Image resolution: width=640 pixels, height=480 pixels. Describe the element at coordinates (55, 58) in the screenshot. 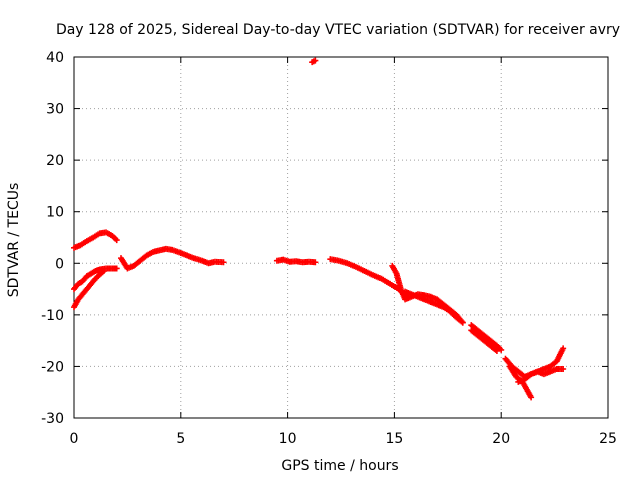

I see `y-tick-label: 40` at that location.